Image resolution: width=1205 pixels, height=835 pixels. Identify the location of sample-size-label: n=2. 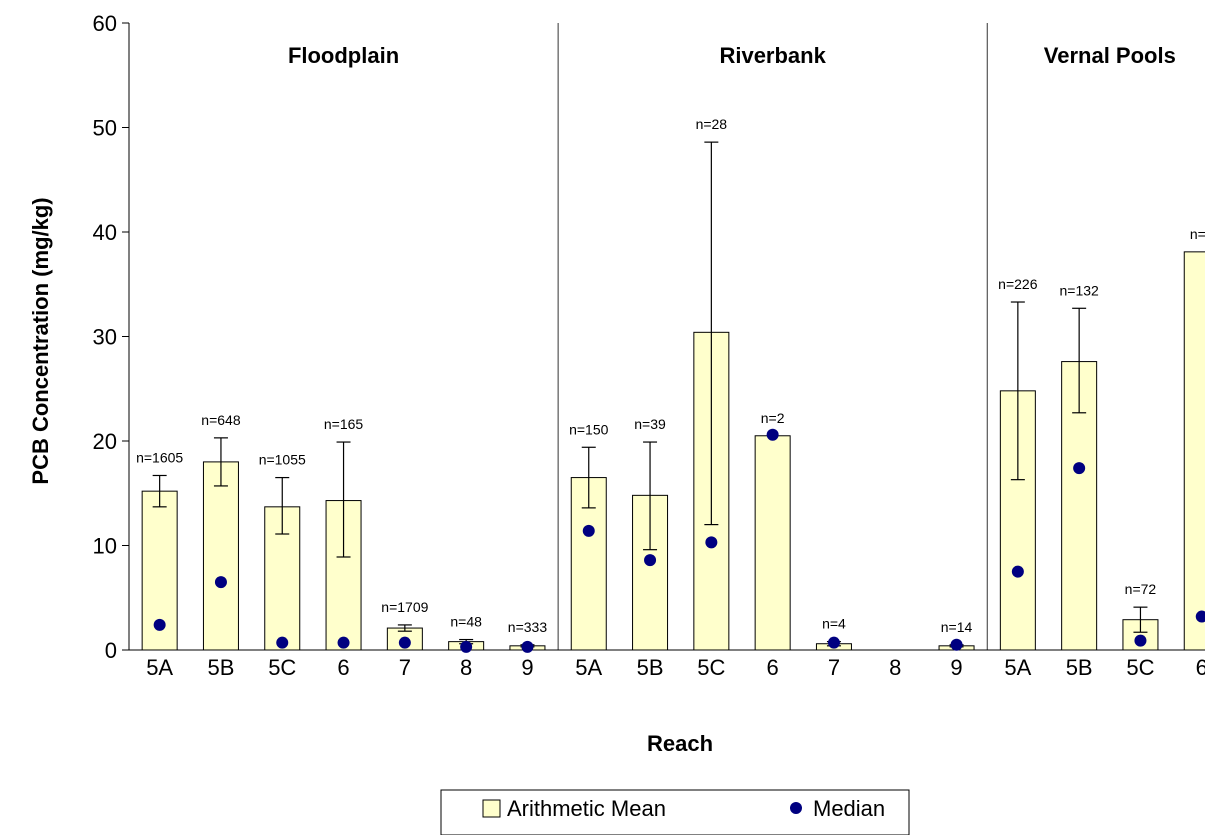
(773, 418).